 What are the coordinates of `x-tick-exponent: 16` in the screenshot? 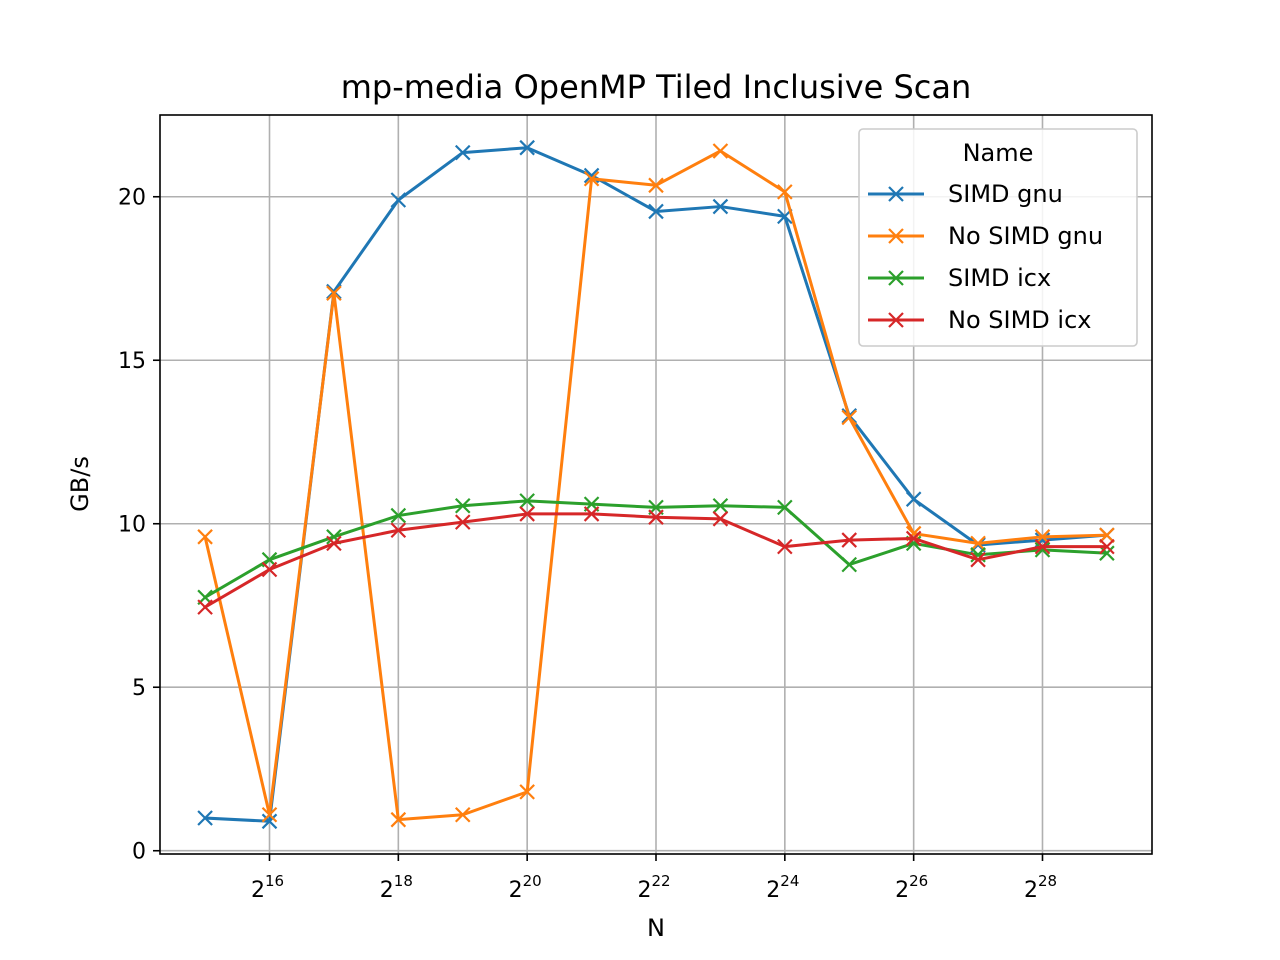 It's located at (274, 881).